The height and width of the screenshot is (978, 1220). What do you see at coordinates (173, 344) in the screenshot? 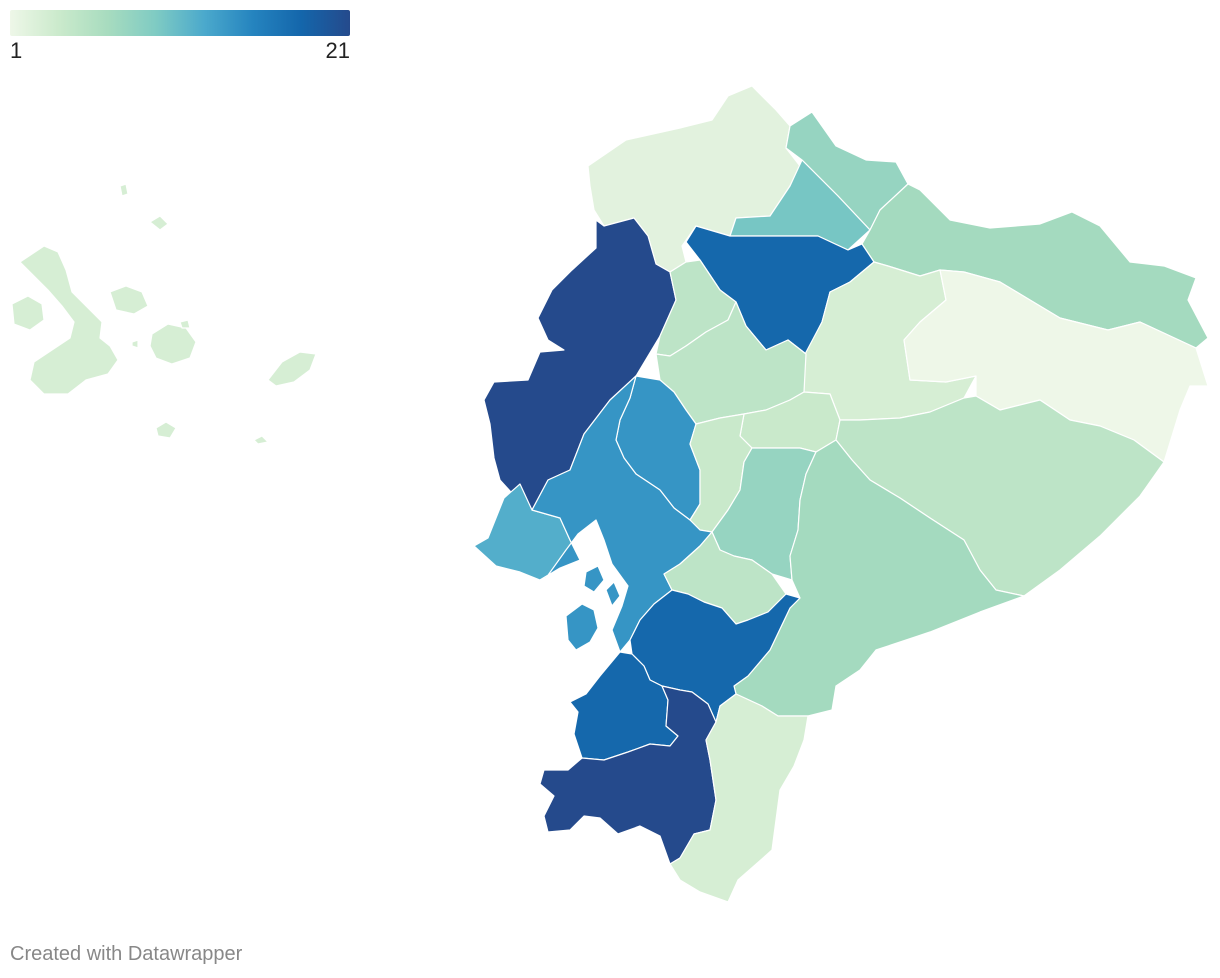
I see `region-galapagos-santa-cruz` at bounding box center [173, 344].